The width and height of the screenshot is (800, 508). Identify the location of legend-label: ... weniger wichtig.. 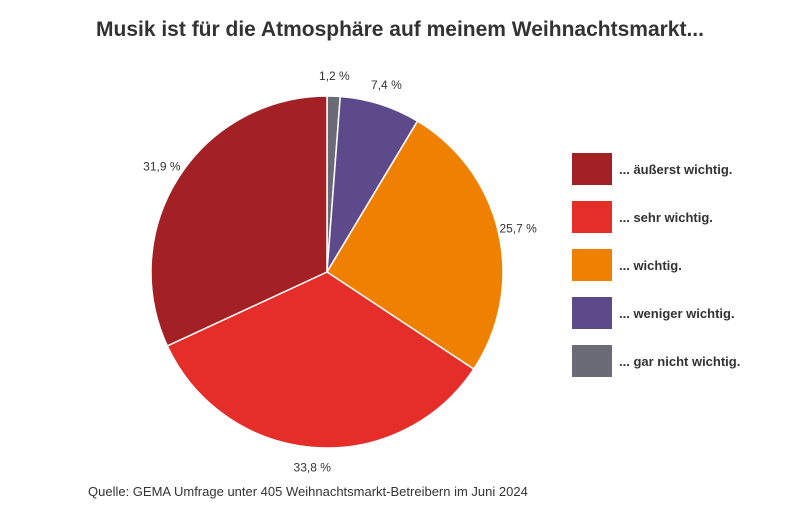
(677, 313).